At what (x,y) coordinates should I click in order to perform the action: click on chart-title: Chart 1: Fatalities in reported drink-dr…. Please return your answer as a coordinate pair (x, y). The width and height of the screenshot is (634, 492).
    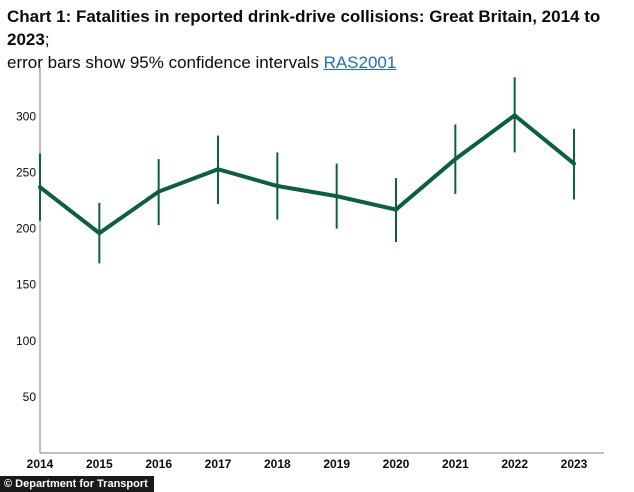
    Looking at the image, I should click on (304, 28).